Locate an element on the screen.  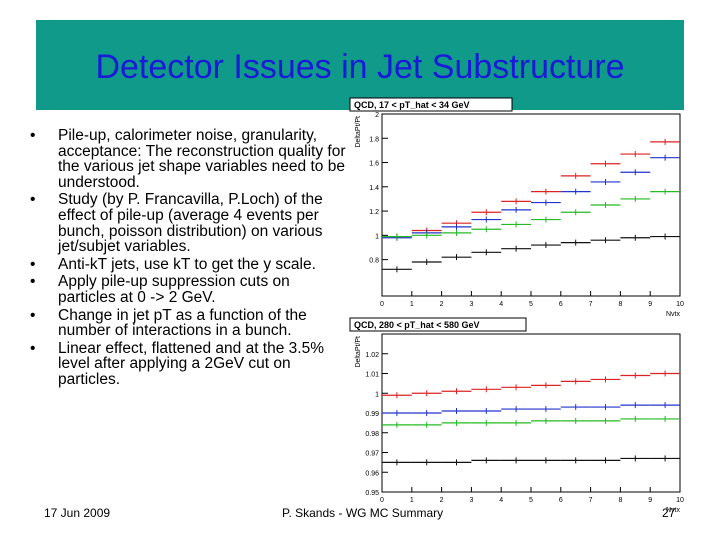
y-tick-label: 2 is located at coordinates (377, 115).